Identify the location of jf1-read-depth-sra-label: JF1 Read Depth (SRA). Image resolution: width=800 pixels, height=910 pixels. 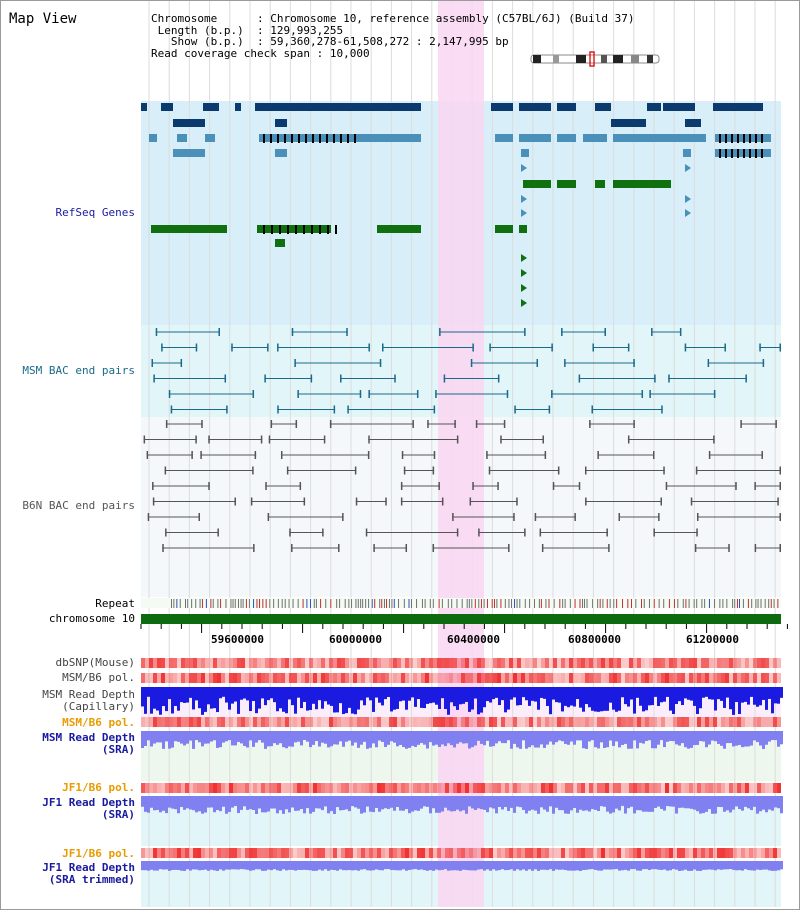
(88, 809).